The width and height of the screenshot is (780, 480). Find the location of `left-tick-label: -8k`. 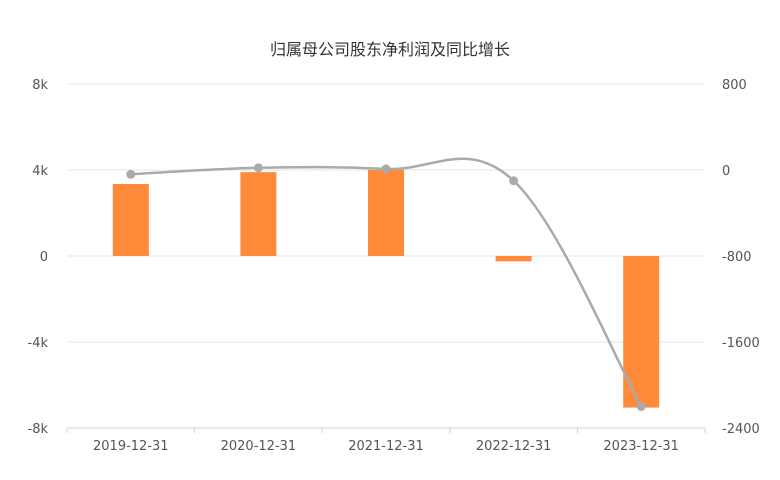

left-tick-label: -8k is located at coordinates (38, 429).